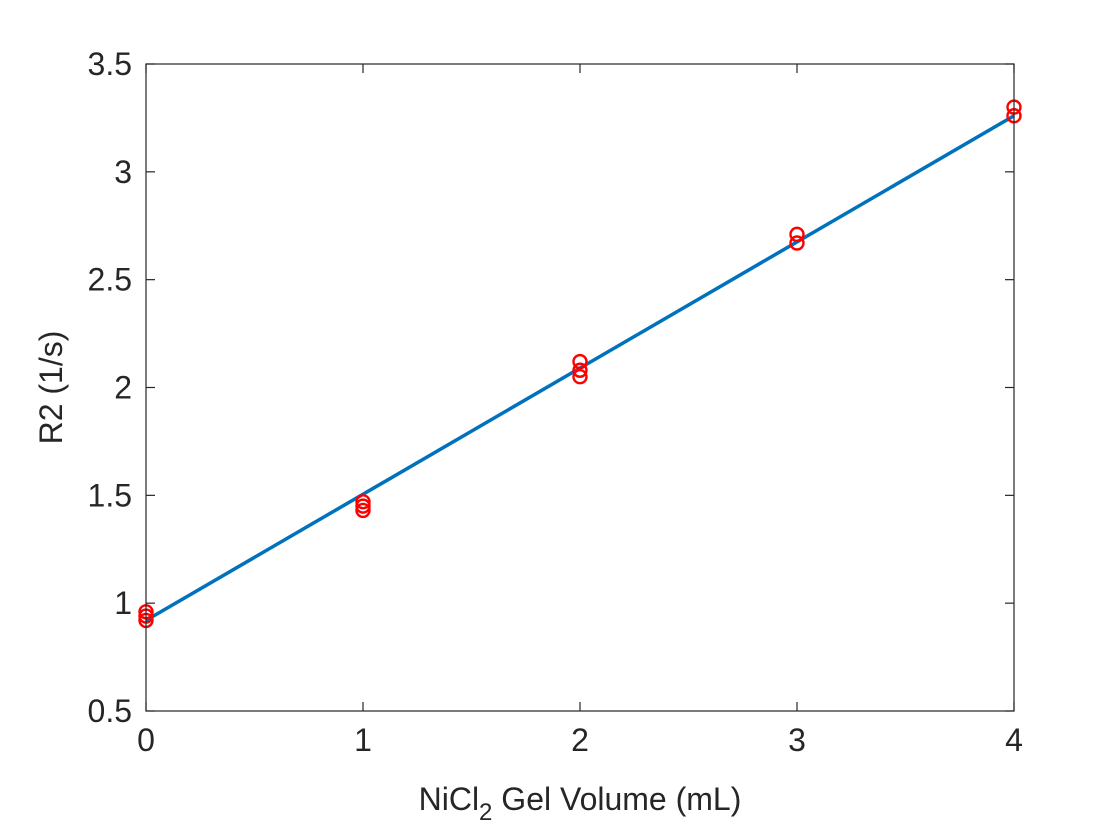 This screenshot has height=840, width=1120. What do you see at coordinates (616, 799) in the screenshot?
I see `x-axis-label-rest: Gel Volume (mL)` at bounding box center [616, 799].